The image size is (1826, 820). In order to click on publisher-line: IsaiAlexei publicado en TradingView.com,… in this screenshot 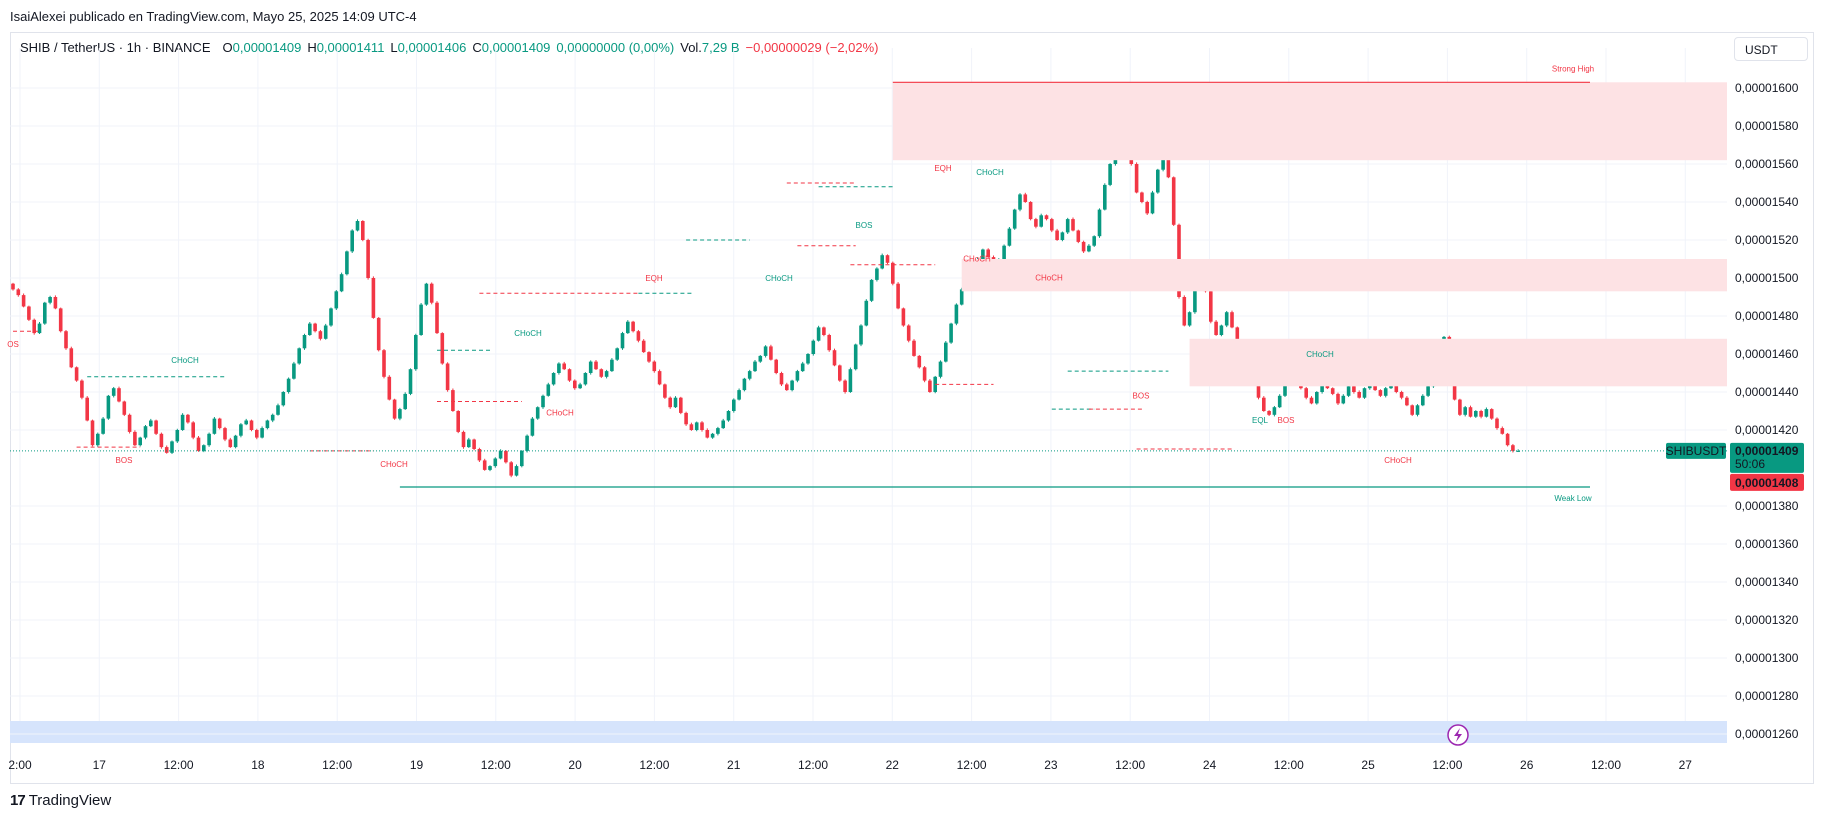, I will do `click(213, 16)`.